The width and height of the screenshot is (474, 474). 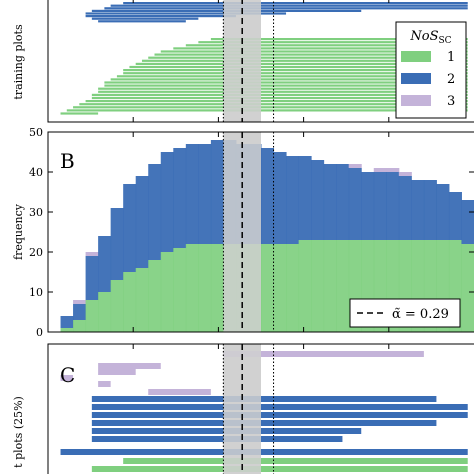 What do you see at coordinates (36, 292) in the screenshot?
I see `panel-b-ytick-label: 10` at bounding box center [36, 292].